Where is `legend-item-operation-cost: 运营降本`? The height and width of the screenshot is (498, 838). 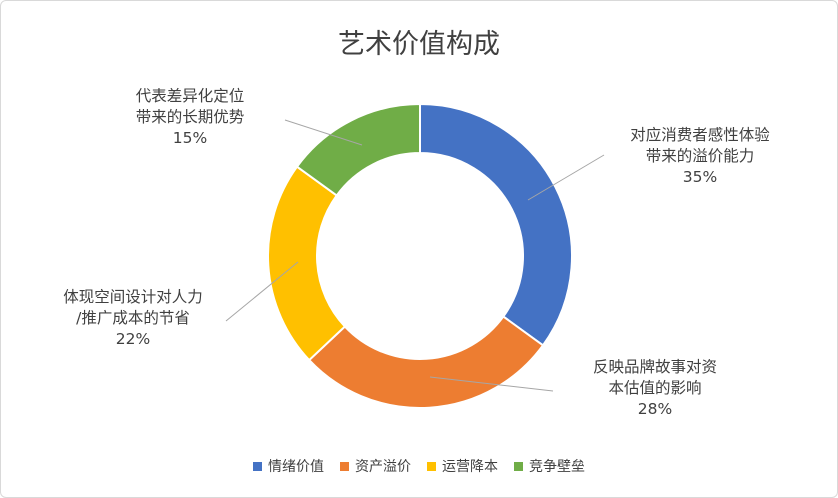 legend-item-operation-cost: 运营降本 is located at coordinates (462, 466).